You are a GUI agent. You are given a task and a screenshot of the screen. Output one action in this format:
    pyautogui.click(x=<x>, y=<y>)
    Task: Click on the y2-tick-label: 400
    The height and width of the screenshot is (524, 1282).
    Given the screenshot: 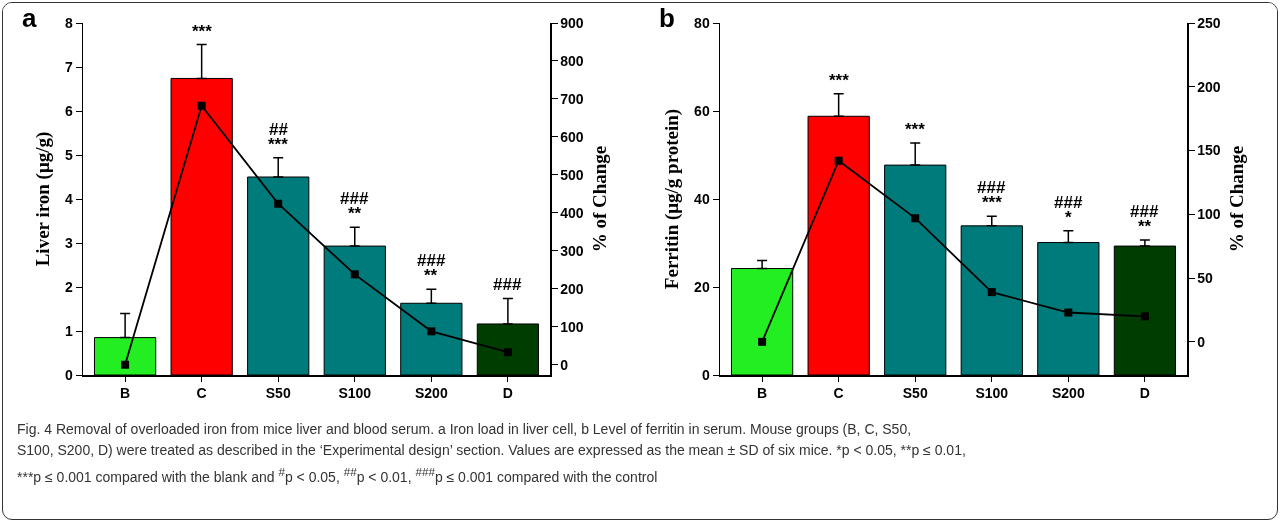 What is the action you would take?
    pyautogui.click(x=572, y=212)
    